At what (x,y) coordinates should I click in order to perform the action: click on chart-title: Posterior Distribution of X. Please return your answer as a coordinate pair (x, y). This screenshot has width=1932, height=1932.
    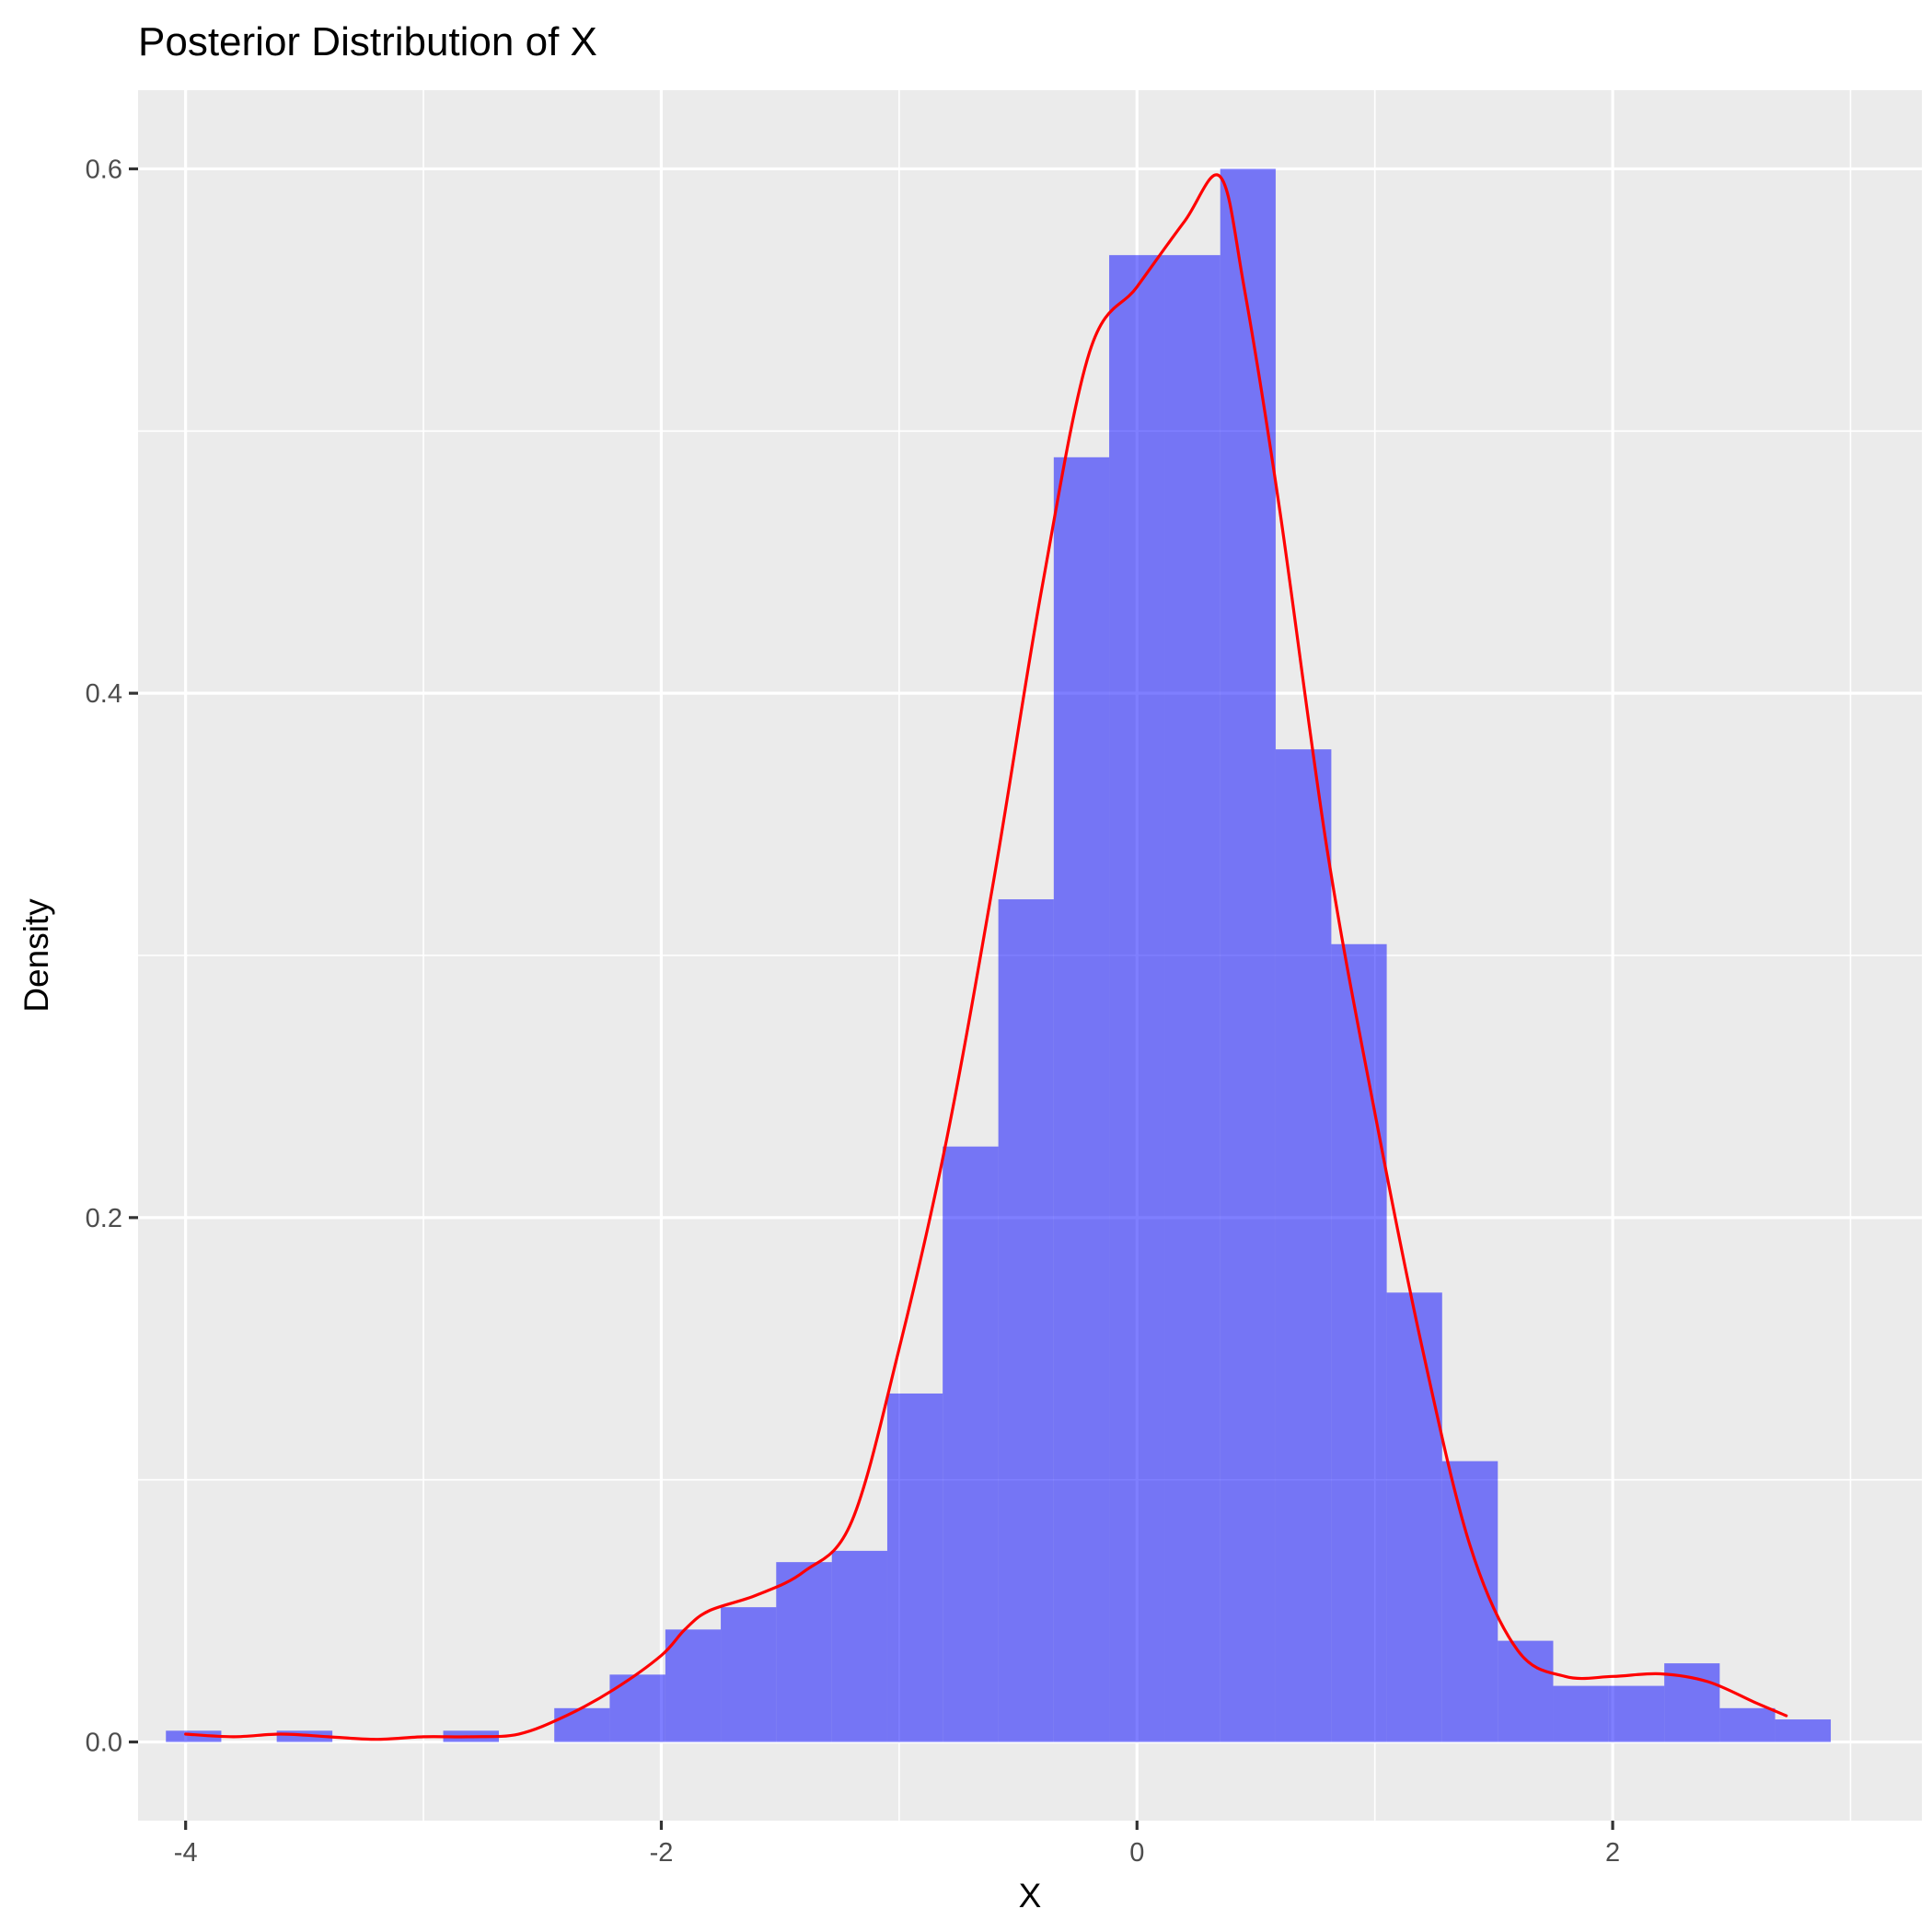
    Looking at the image, I should click on (368, 42).